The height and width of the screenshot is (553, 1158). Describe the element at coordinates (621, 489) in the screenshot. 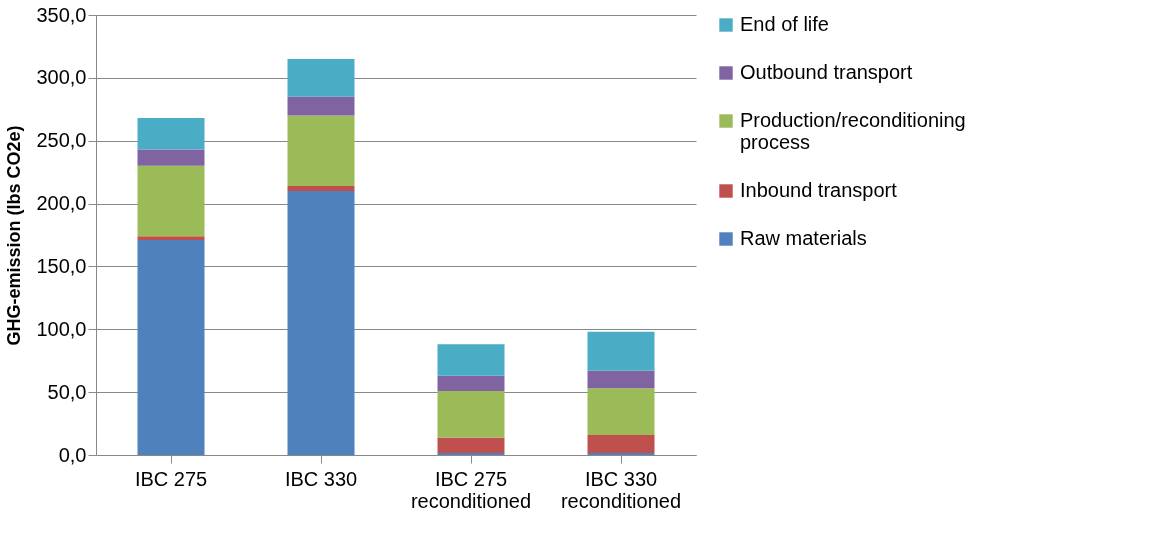

I see `x-tick-label: IBC 330 reconditioned` at that location.